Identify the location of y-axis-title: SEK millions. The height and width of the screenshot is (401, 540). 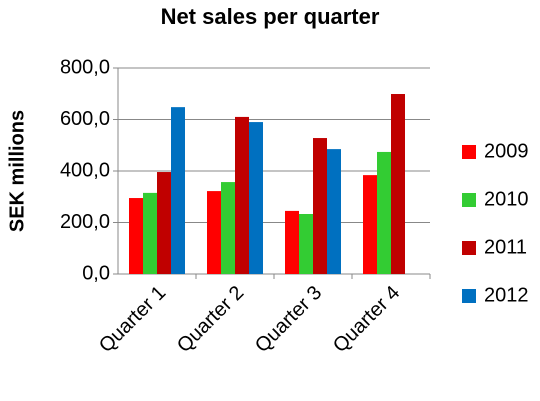
(17, 171).